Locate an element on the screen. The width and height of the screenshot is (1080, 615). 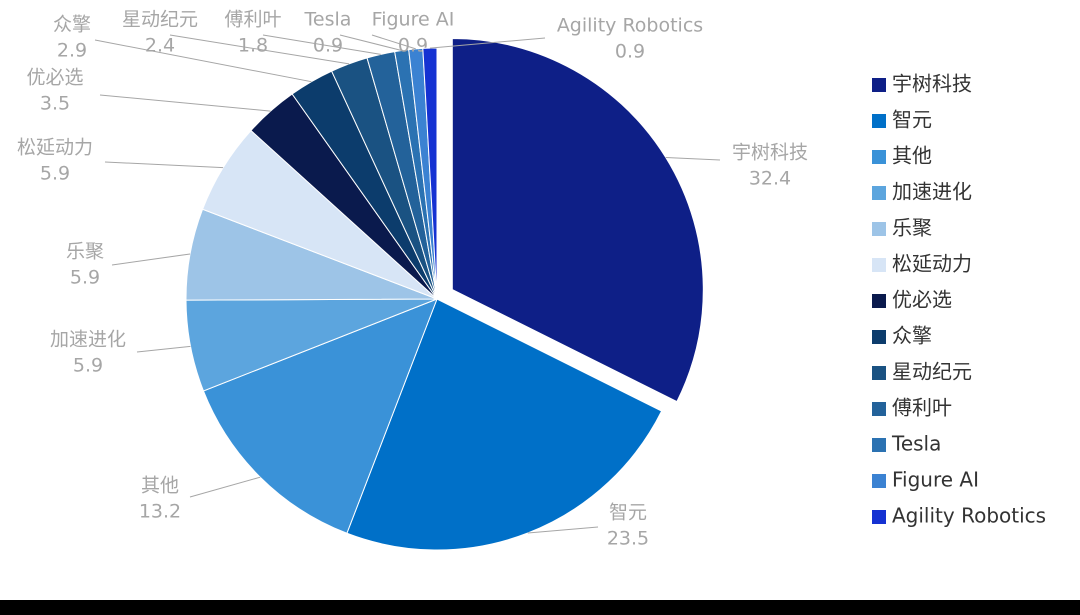
data-label-value: 2.4 is located at coordinates (160, 46).